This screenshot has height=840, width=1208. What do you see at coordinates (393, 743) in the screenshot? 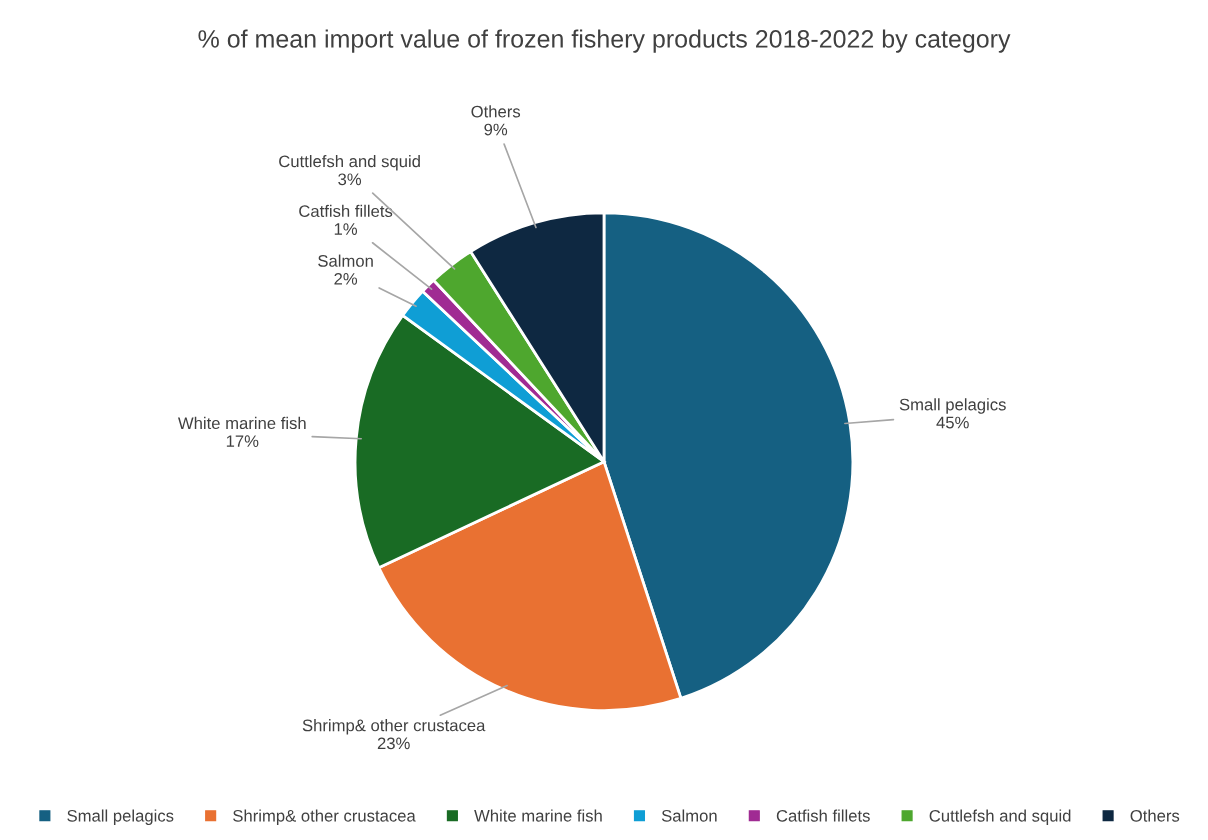
I see `data-label: 23%` at bounding box center [393, 743].